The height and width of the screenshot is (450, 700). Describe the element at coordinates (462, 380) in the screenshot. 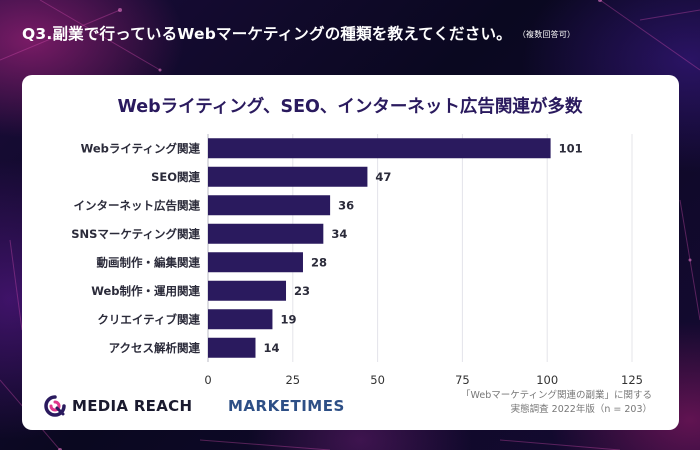

I see `x-tick-label: 75` at that location.